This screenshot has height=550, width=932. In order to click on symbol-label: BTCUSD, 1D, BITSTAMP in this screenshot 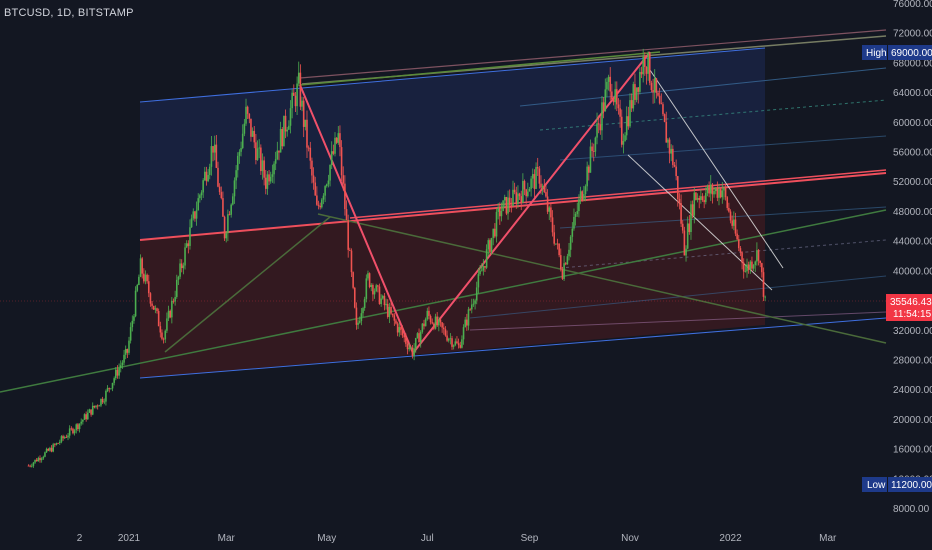, I will do `click(69, 13)`.